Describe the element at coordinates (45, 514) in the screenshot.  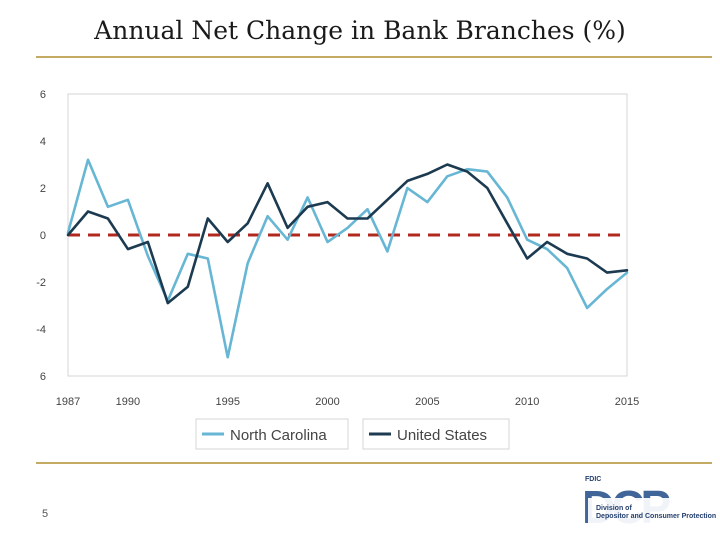
I see `page-number: 5` at that location.